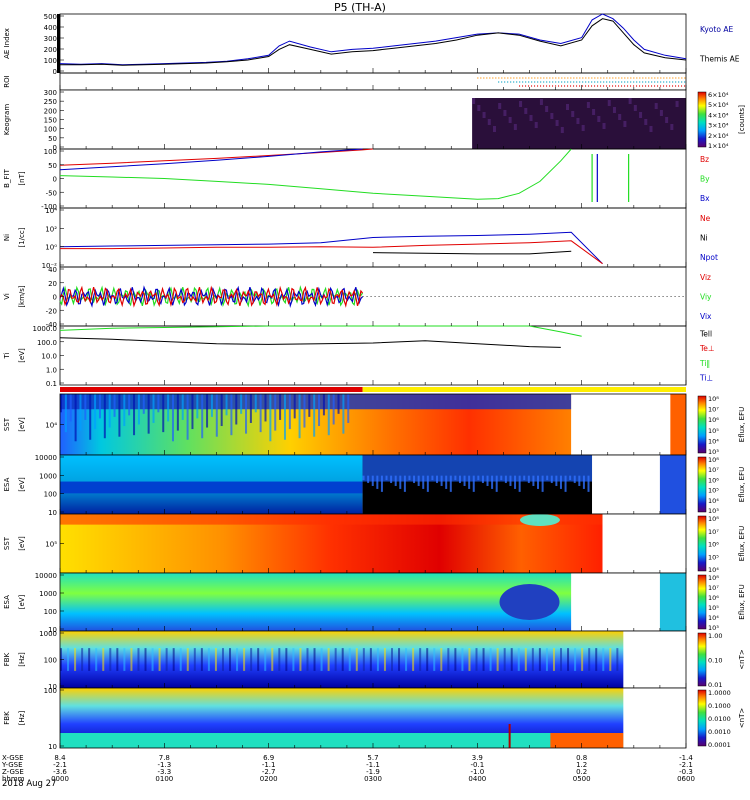  Describe the element at coordinates (22, 237) in the screenshot. I see `density-ylabel2: [1/cc]` at that location.